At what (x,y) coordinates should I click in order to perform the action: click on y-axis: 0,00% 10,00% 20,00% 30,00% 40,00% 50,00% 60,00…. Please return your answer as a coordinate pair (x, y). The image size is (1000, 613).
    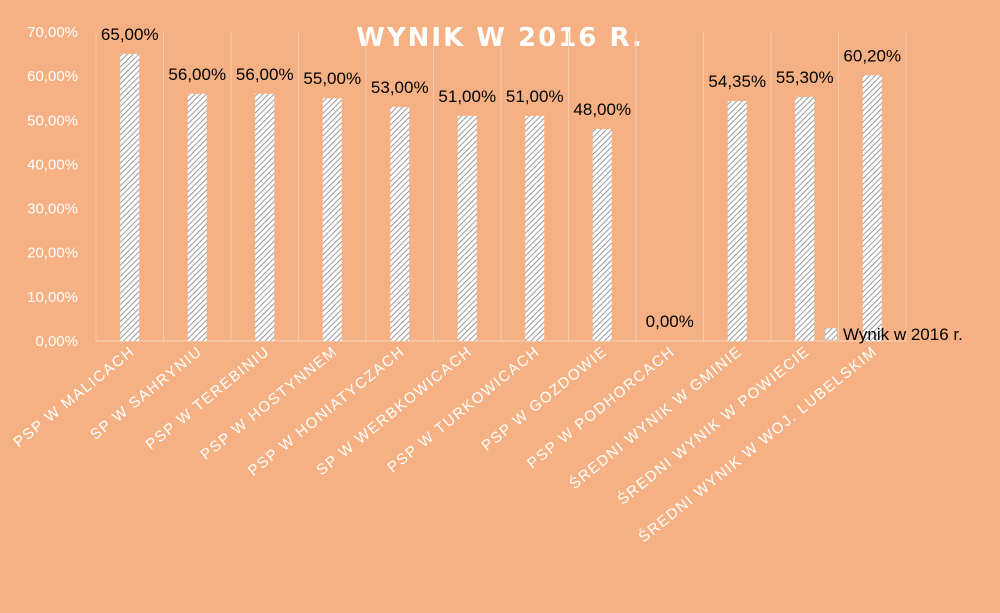
    Looking at the image, I should click on (52, 187).